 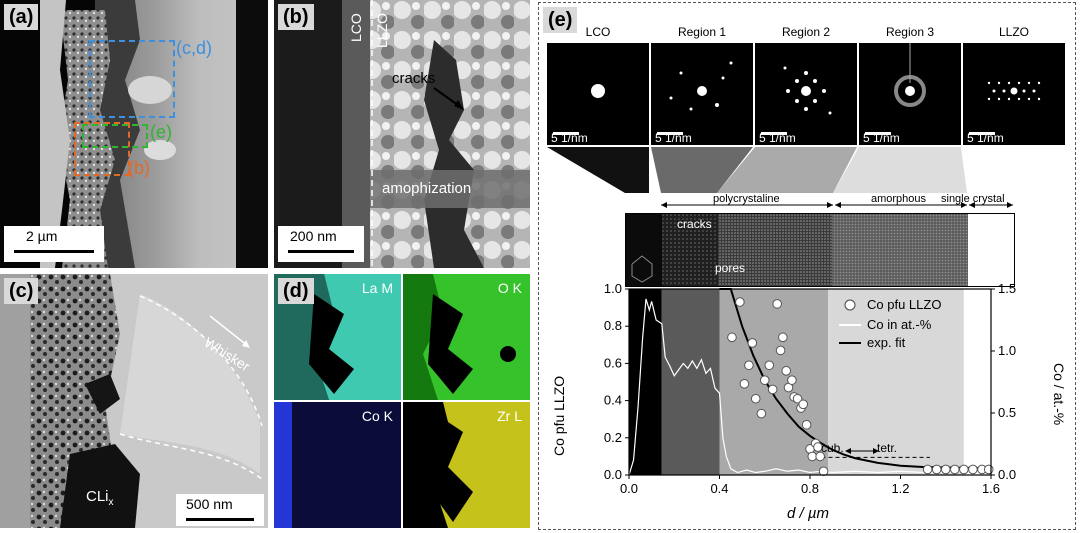 What do you see at coordinates (115, 136) in the screenshot?
I see `box-e` at bounding box center [115, 136].